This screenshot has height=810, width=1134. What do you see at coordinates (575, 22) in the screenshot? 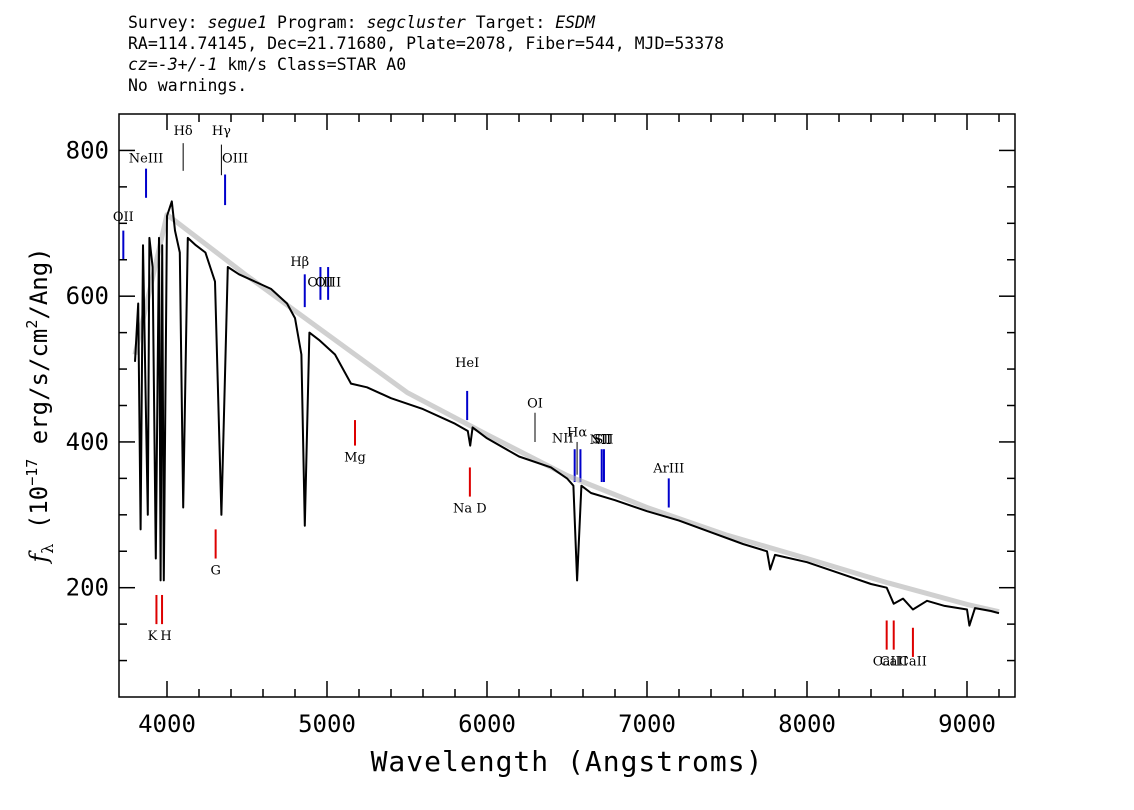
I see `header-line-1-segment-5: ESDM` at bounding box center [575, 22].